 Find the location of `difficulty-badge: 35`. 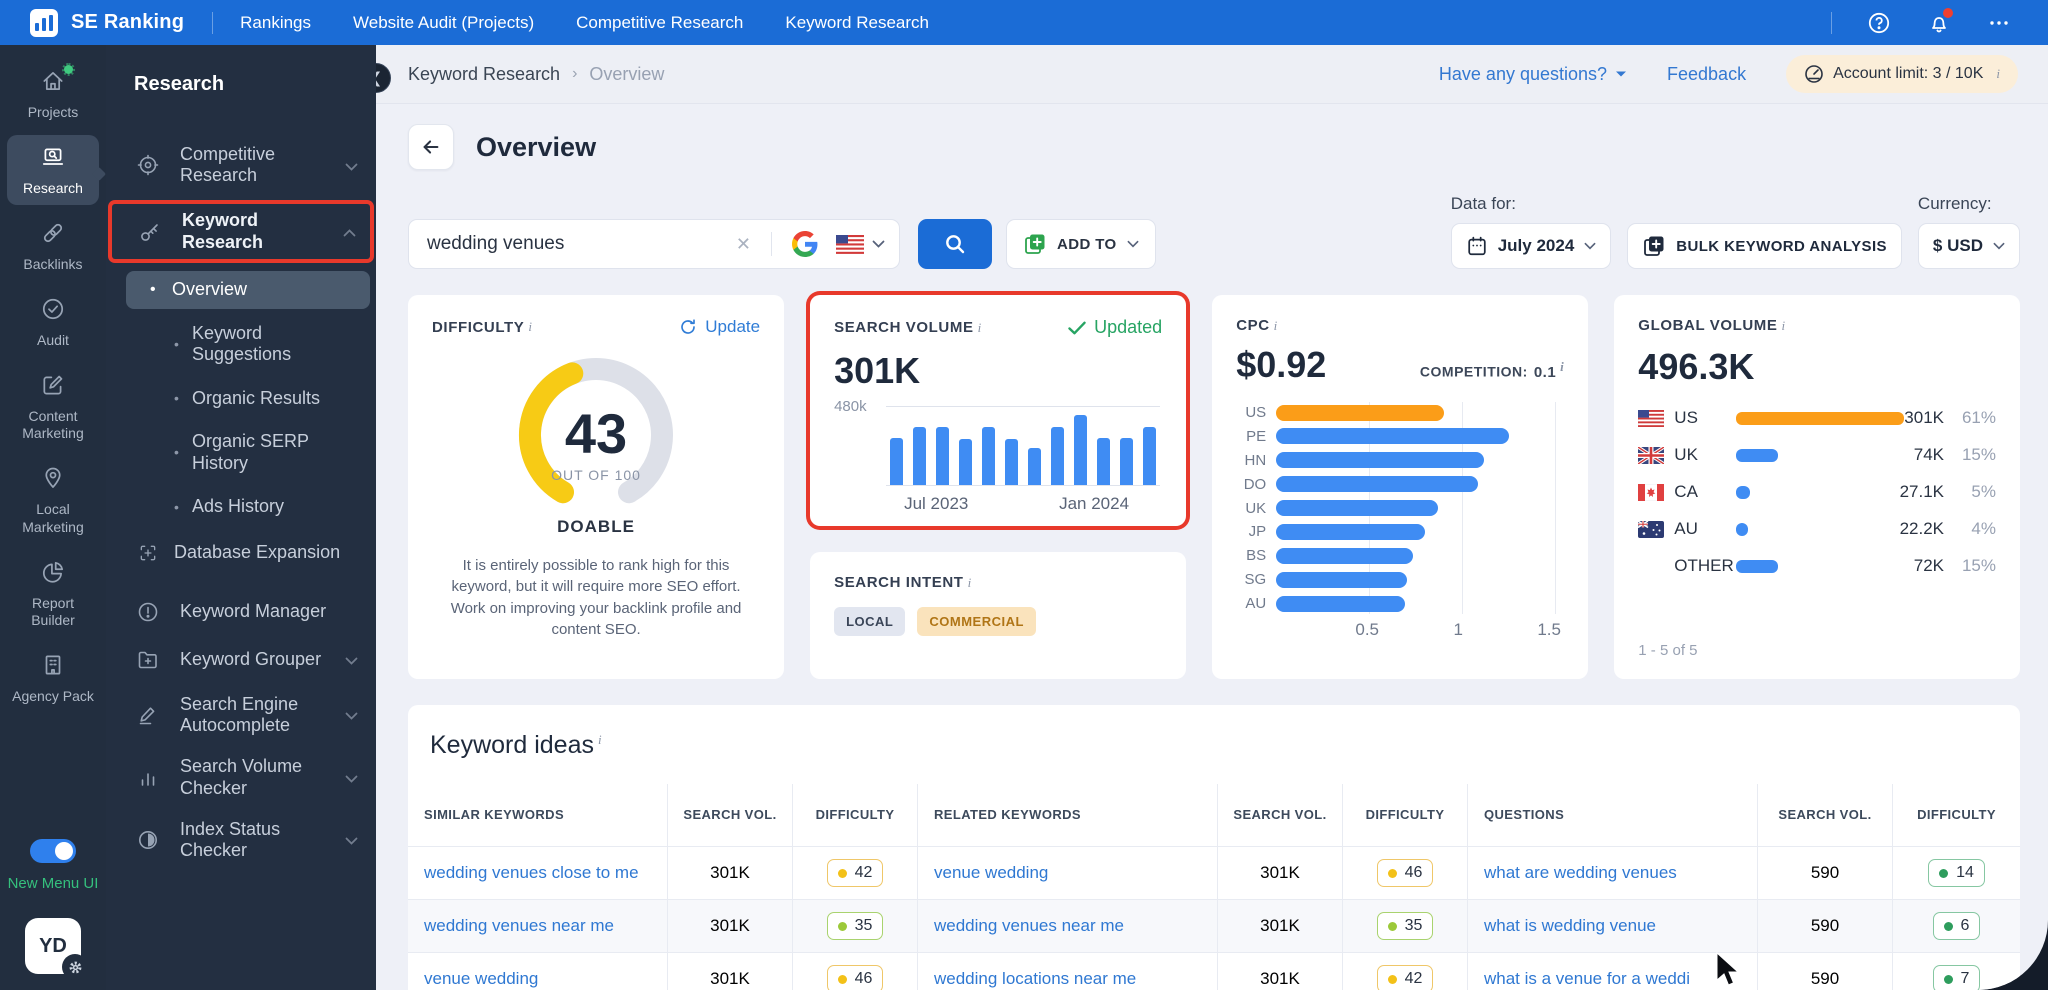

difficulty-badge: 35 is located at coordinates (1405, 926).